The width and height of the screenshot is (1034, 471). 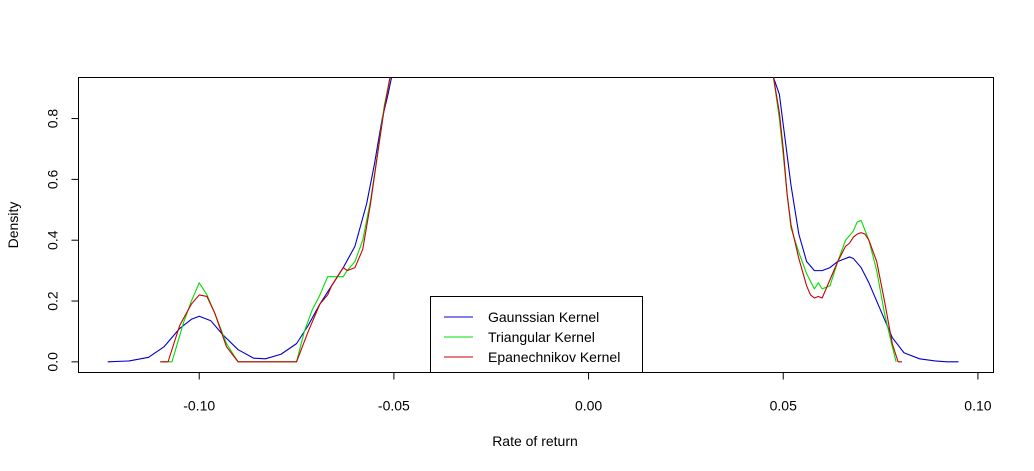 What do you see at coordinates (554, 357) in the screenshot?
I see `legend-label: Epanechnikov Kernel` at bounding box center [554, 357].